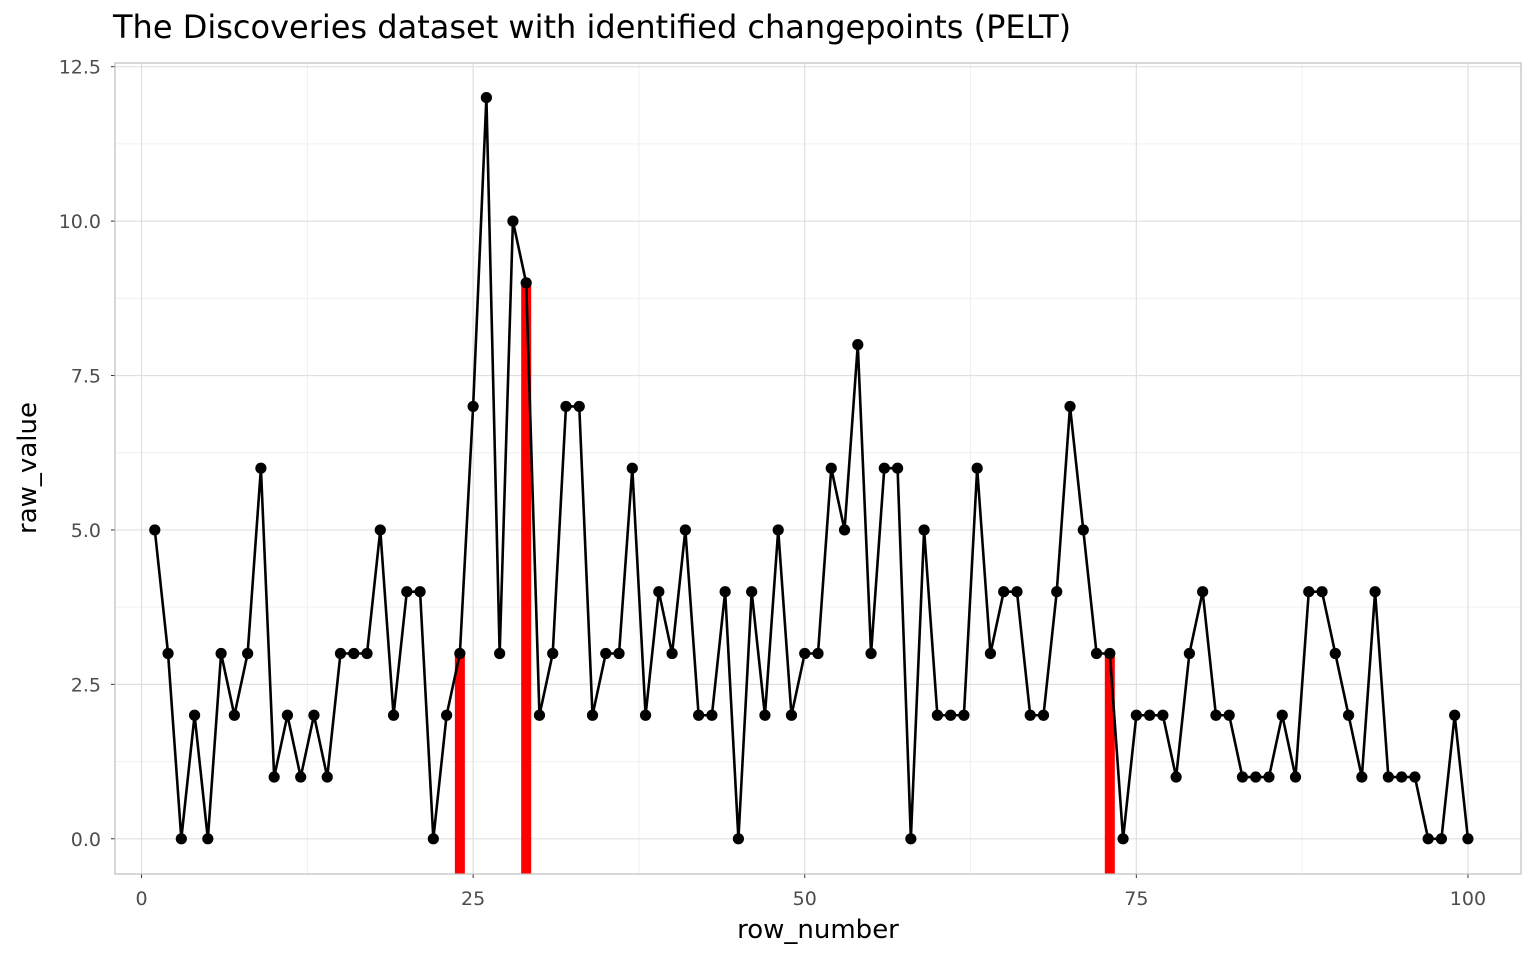 The width and height of the screenshot is (1536, 960). I want to click on x-tick-label: 100, so click(1468, 899).